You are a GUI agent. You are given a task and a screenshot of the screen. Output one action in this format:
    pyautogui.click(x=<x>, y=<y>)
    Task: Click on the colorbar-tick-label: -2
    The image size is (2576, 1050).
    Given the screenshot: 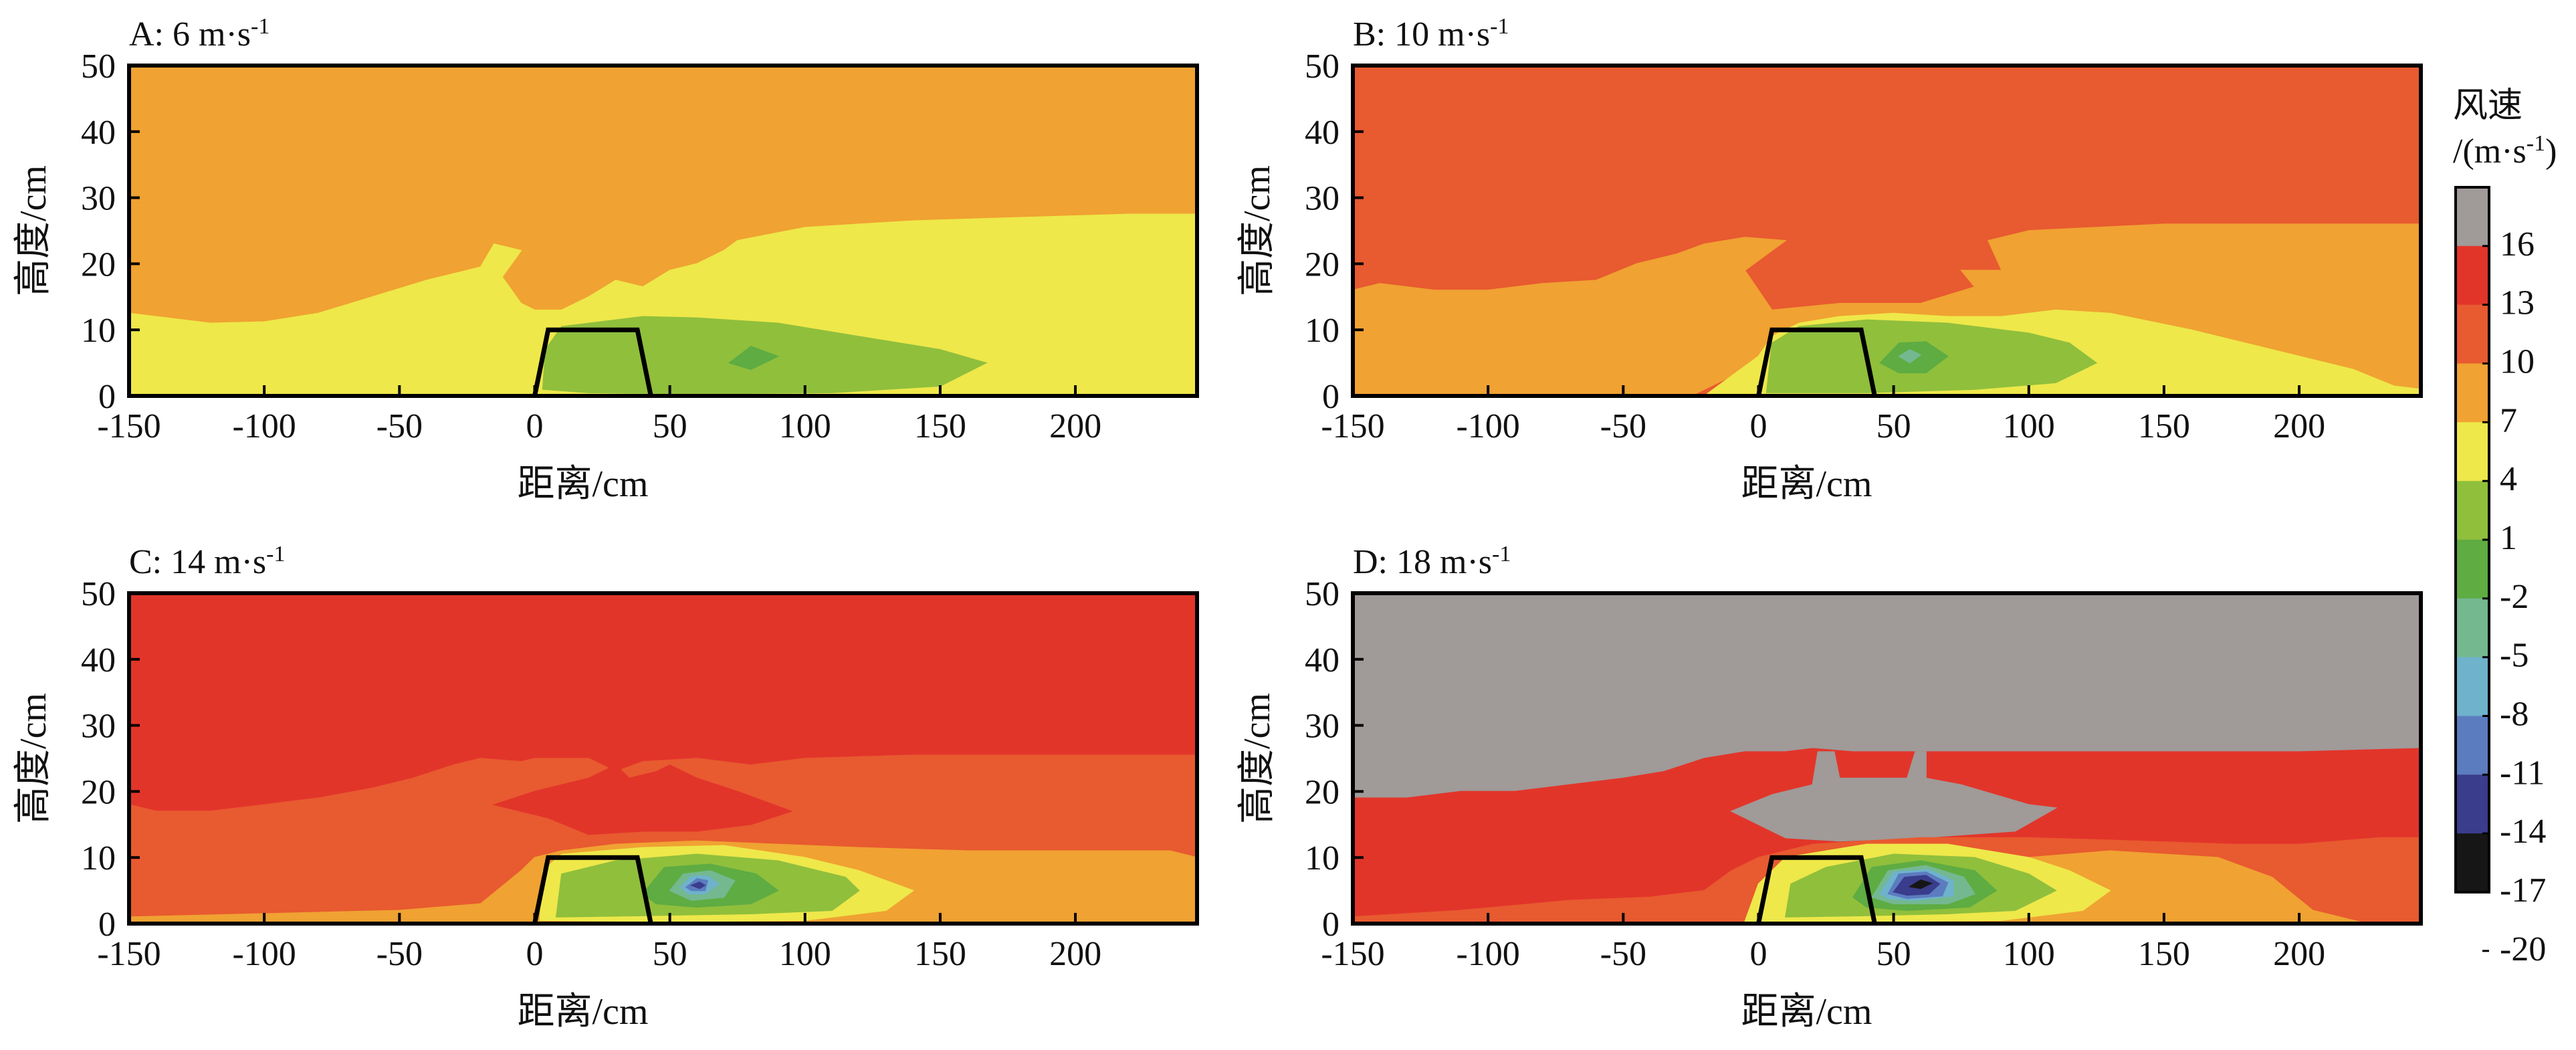 What is the action you would take?
    pyautogui.click(x=2514, y=597)
    